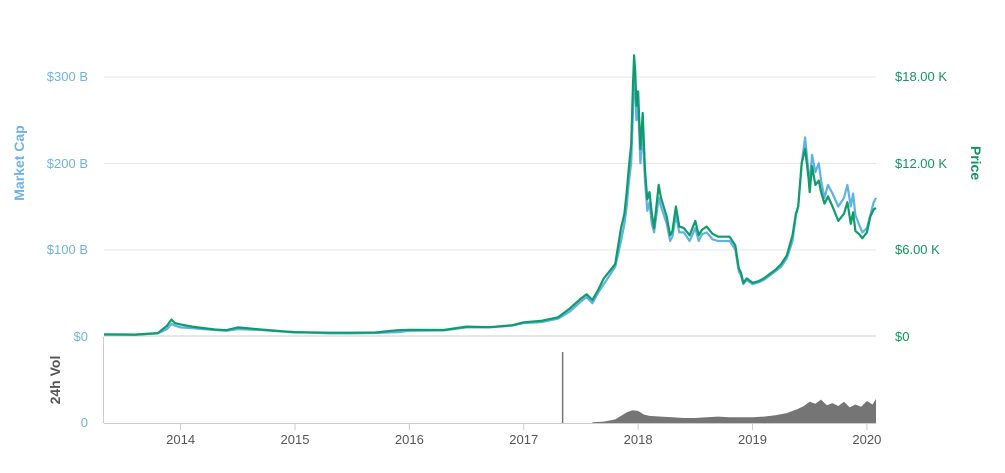  What do you see at coordinates (295, 439) in the screenshot?
I see `x-tick-label: 2015` at bounding box center [295, 439].